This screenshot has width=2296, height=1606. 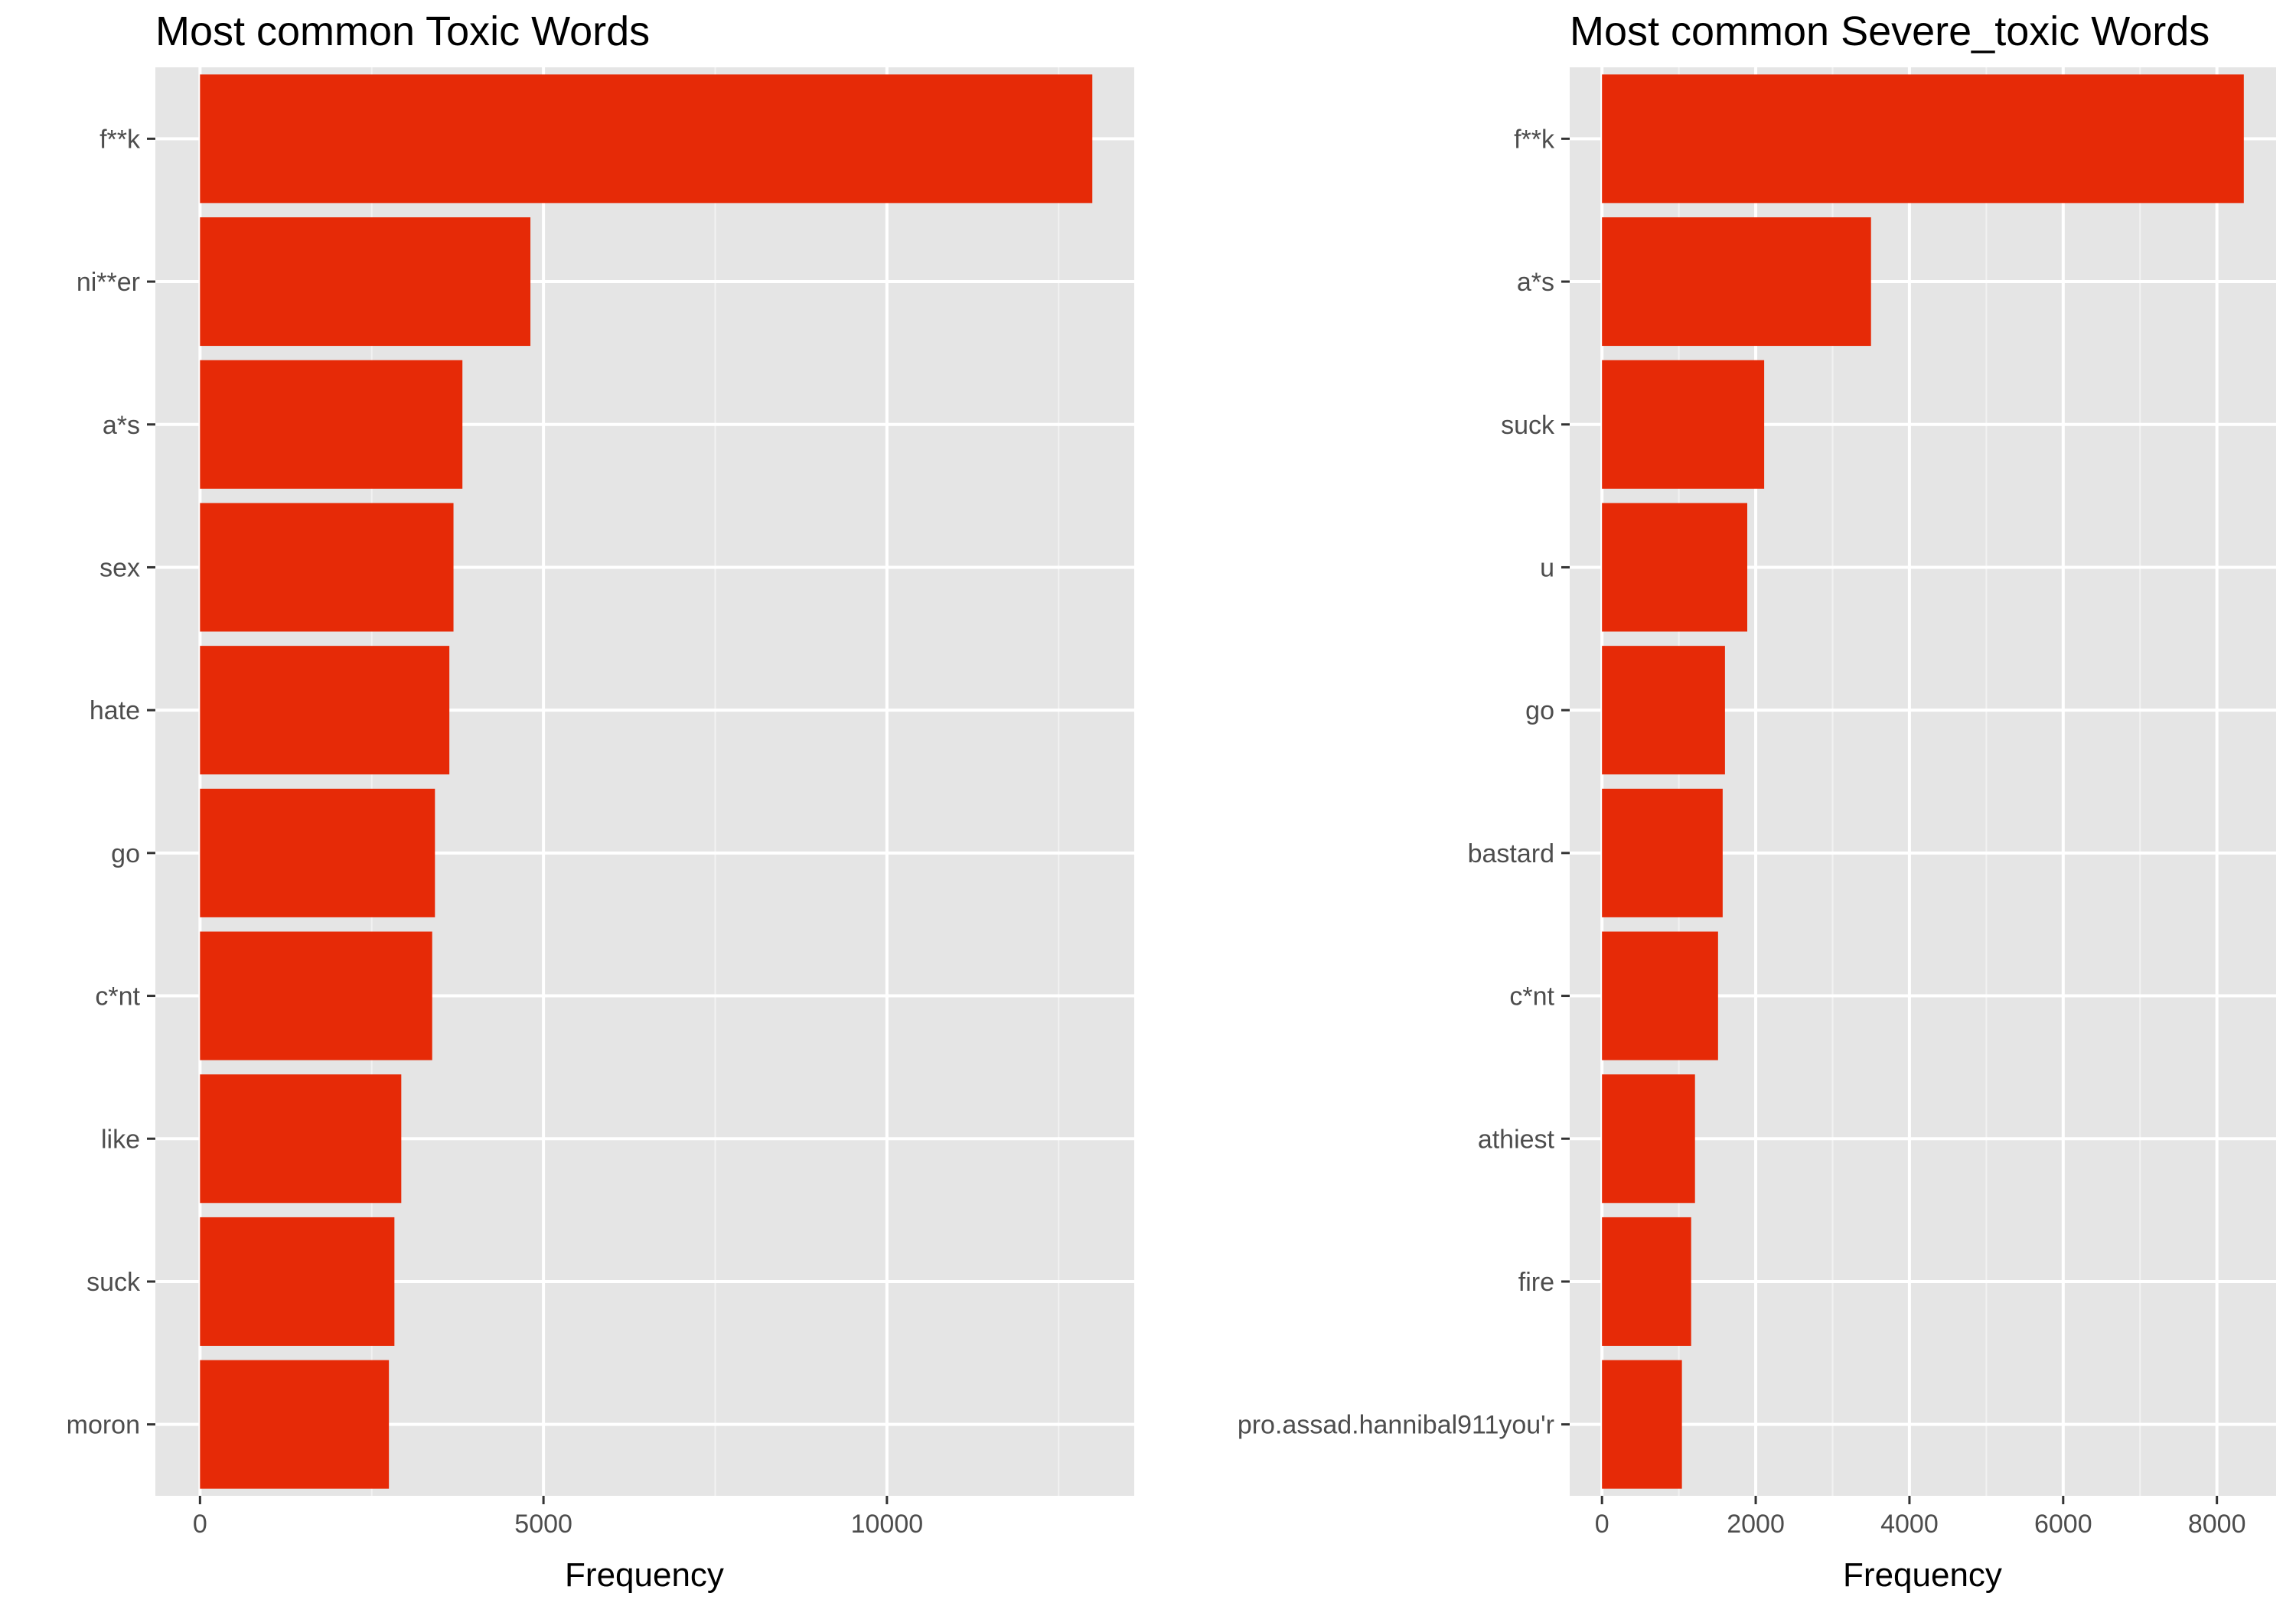 What do you see at coordinates (1396, 1425) in the screenshot?
I see `y-tick-label: pro.assad.hannibal911you'r` at bounding box center [1396, 1425].